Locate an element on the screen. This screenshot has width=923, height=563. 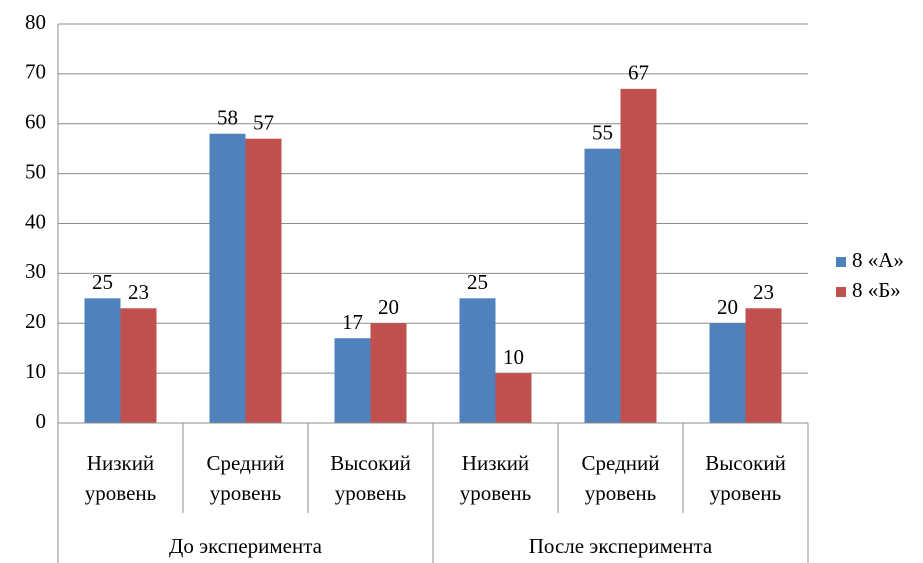
value-label: 57 is located at coordinates (263, 123).